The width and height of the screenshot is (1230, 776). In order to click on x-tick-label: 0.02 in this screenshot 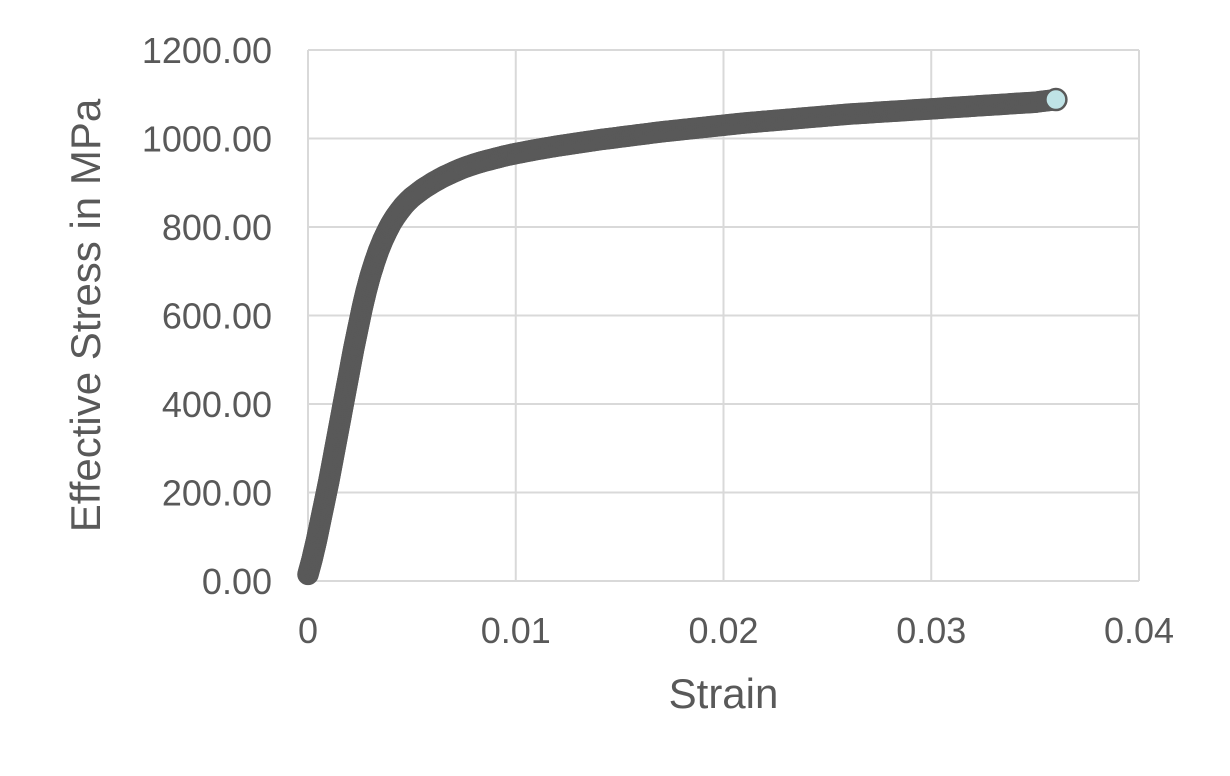, I will do `click(723, 630)`.